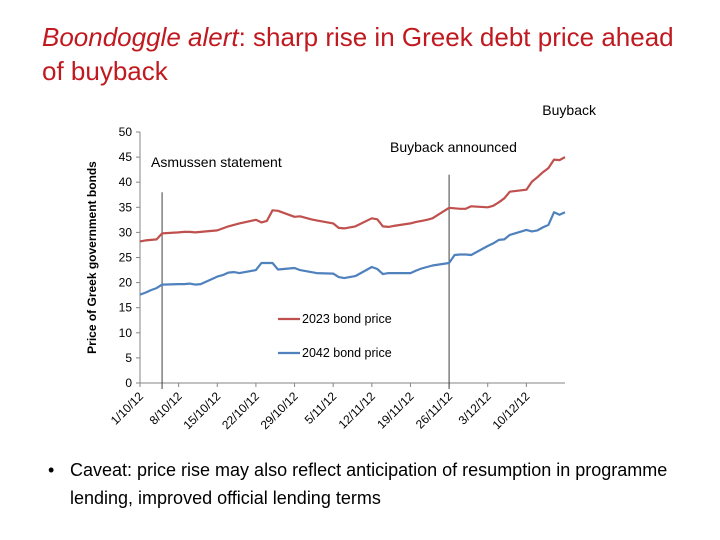  Describe the element at coordinates (166, 408) in the screenshot. I see `x-tick-label: 8/10/12` at that location.